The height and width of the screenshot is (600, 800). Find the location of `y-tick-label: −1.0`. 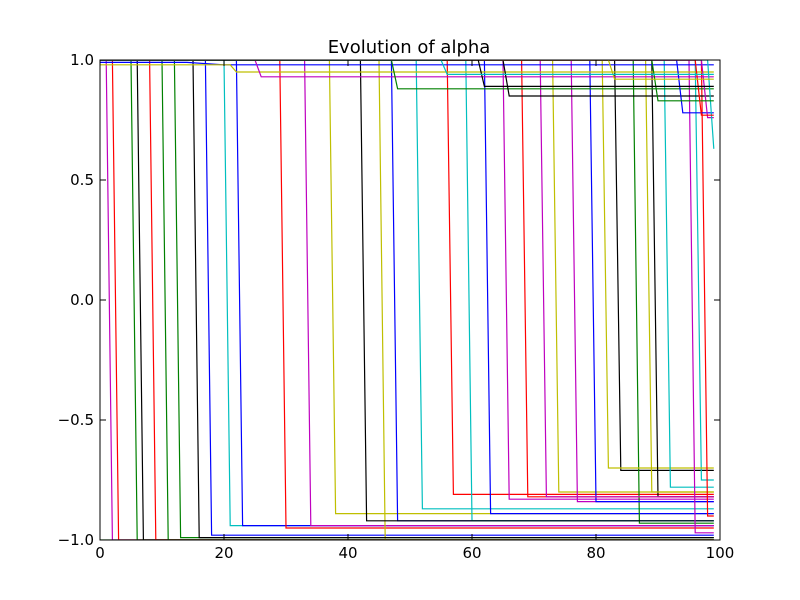

y-tick-label: −1.0 is located at coordinates (76, 540).